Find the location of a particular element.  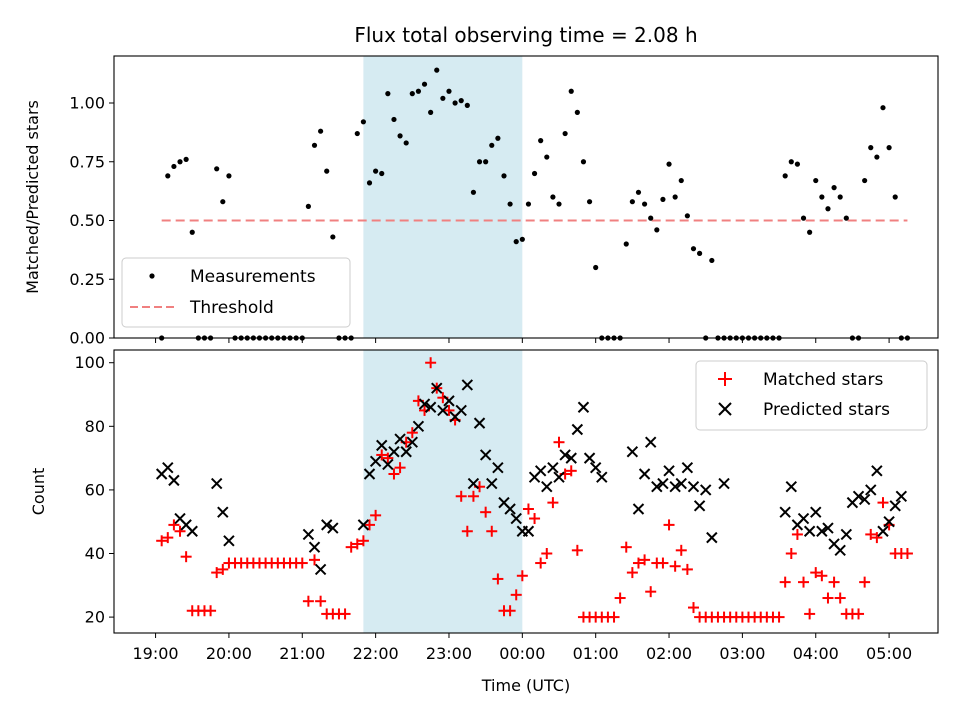

bottom-y-tick-label: 40 is located at coordinates (95, 553).